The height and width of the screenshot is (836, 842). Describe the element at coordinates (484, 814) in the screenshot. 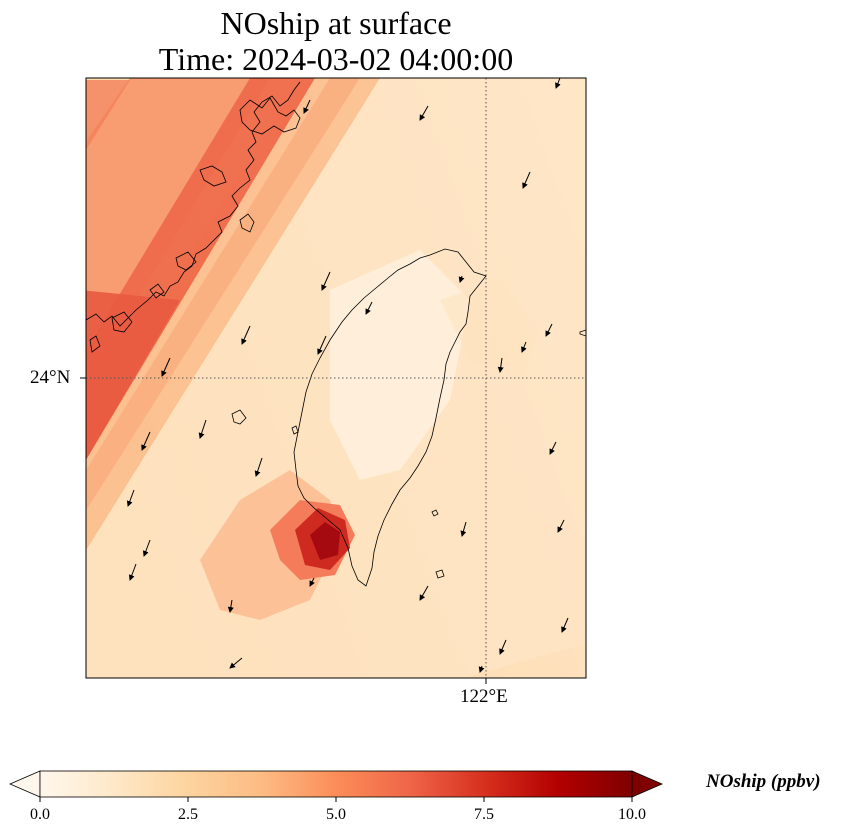

I see `cb-tick-label-3: 7.5` at that location.